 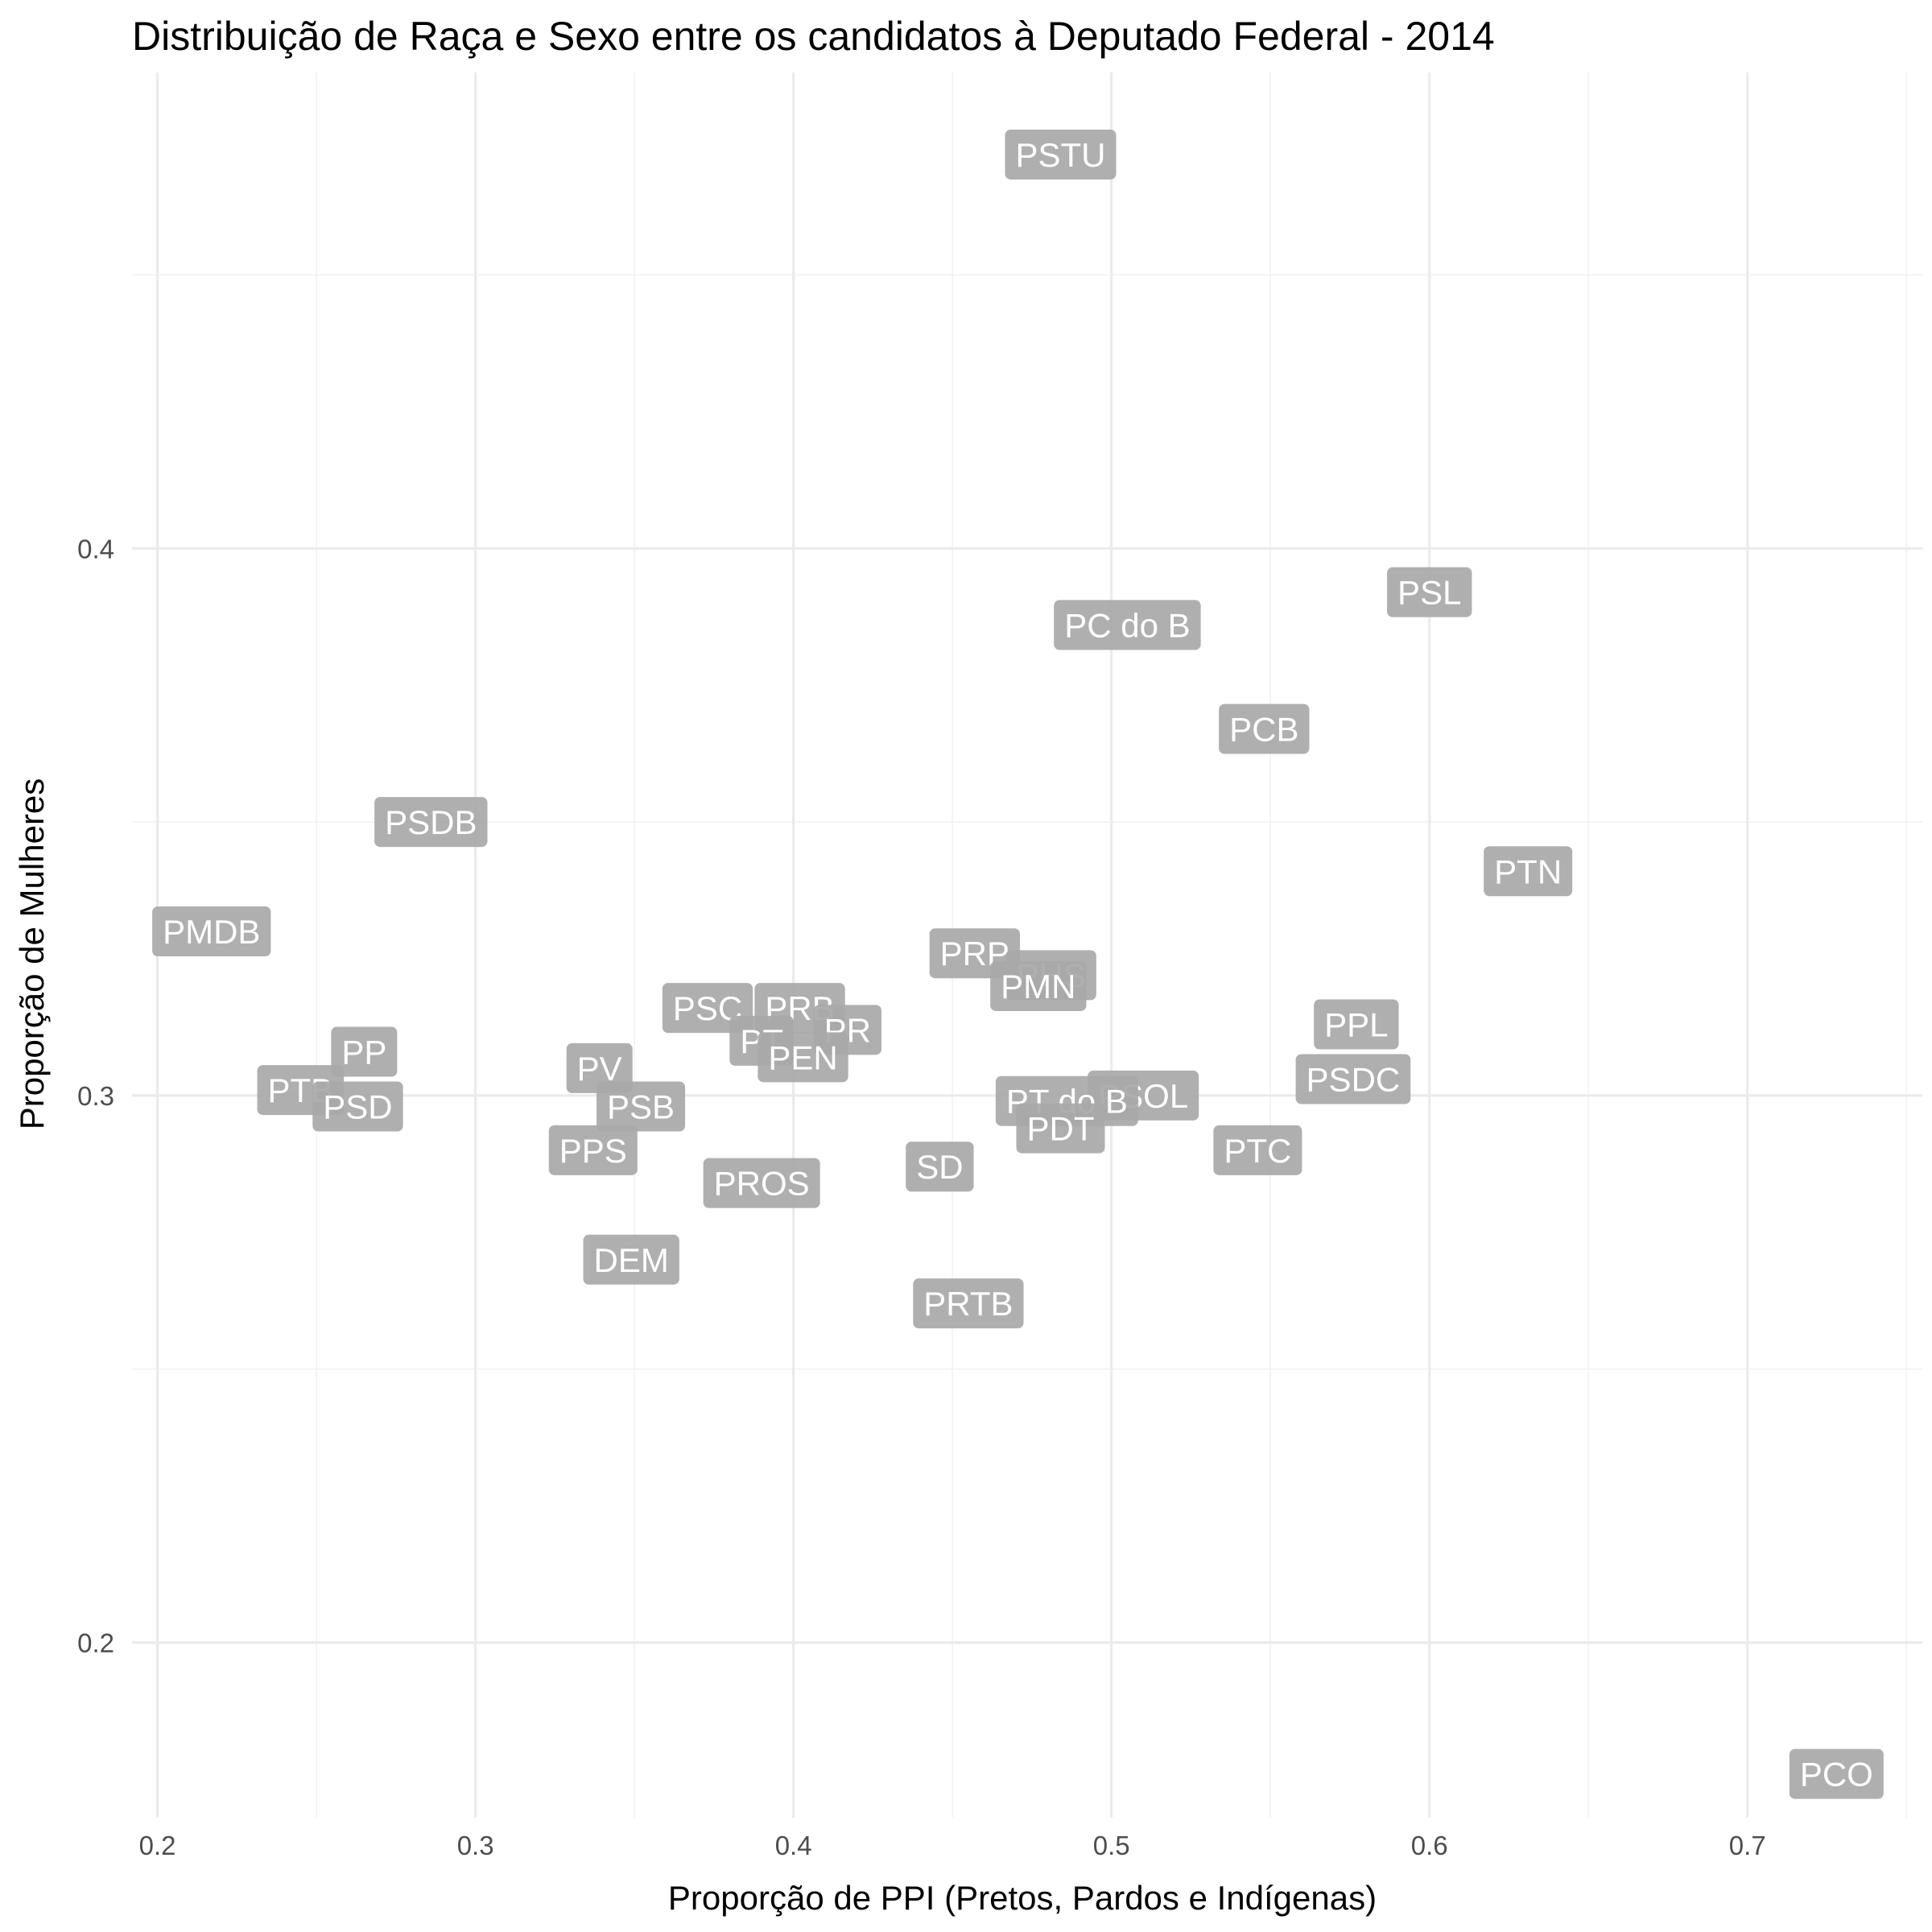 I want to click on point-label-text: PDT, so click(x=1060, y=1129).